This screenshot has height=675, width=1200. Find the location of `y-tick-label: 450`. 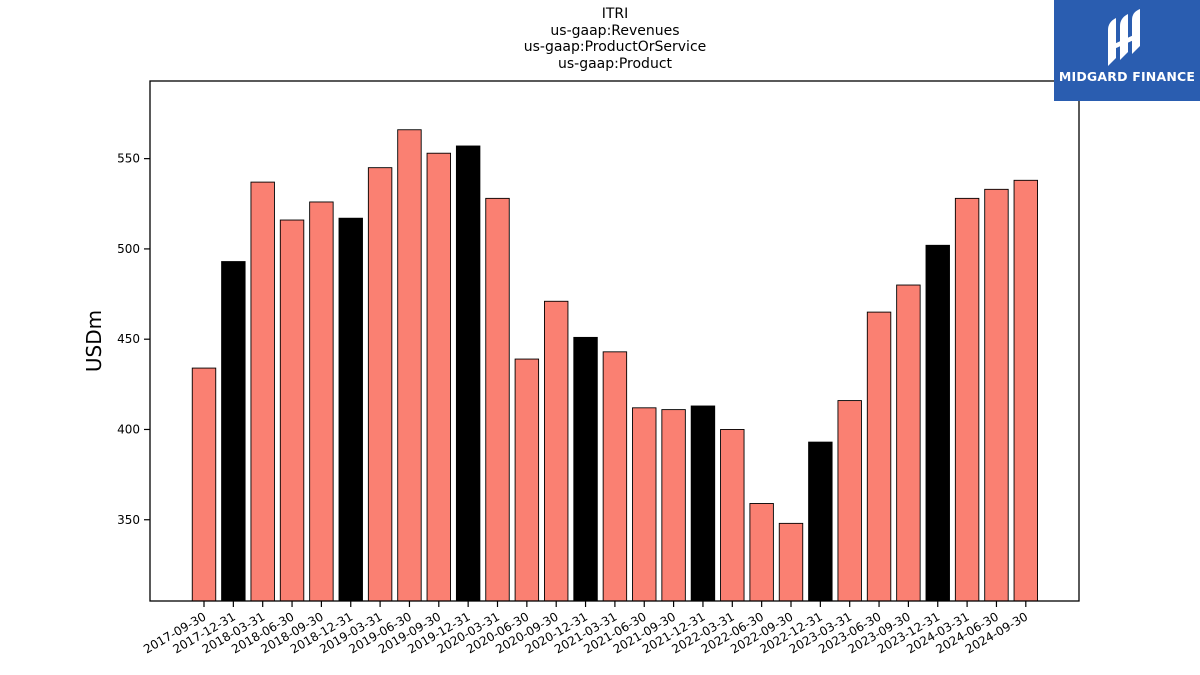

y-tick-label: 450 is located at coordinates (128, 339).